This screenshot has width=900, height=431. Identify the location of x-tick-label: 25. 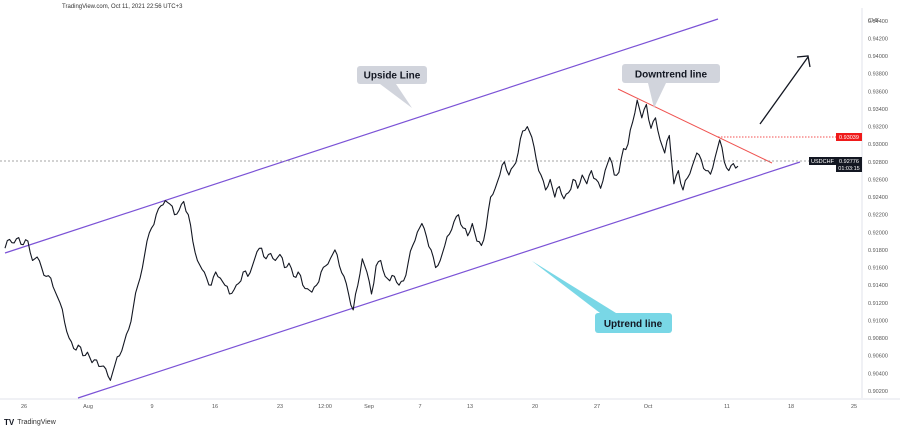
(854, 407).